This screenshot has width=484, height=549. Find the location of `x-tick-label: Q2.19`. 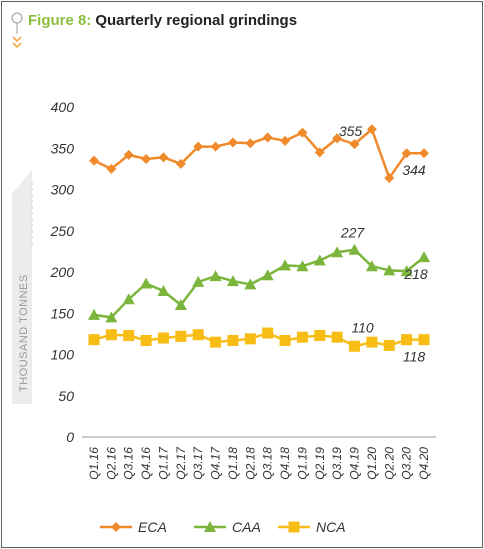

x-tick-label: Q2.19 is located at coordinates (320, 463).